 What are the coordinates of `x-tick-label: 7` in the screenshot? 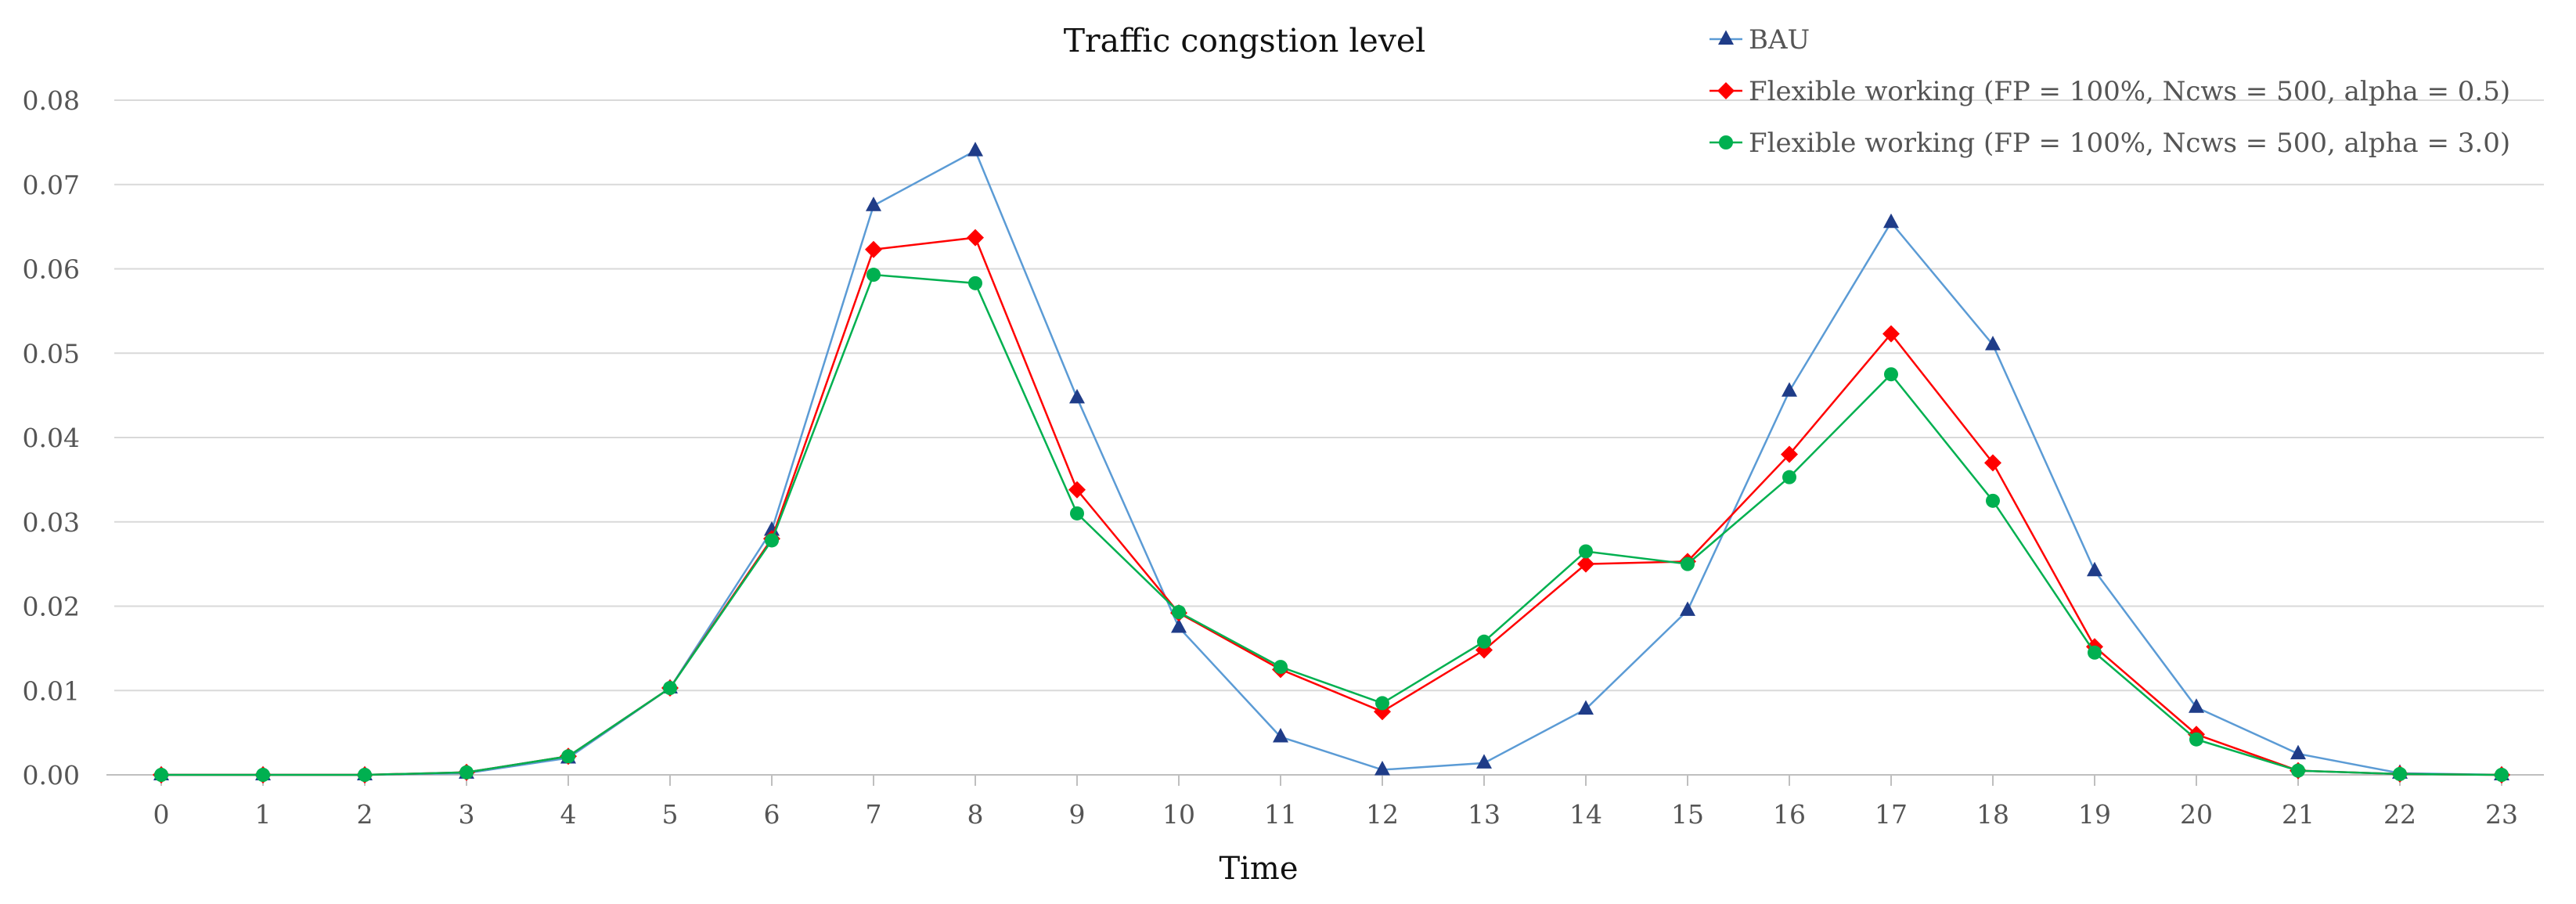 It's located at (874, 814).